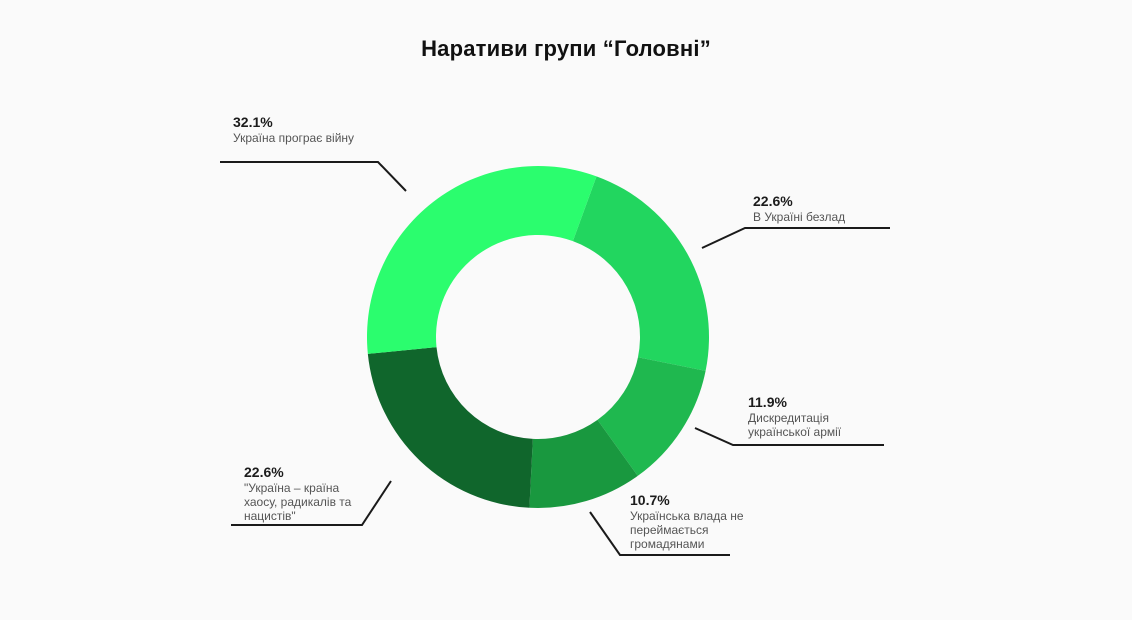 This screenshot has height=620, width=1132. I want to click on leader-line-chaos-in-ukraine, so click(795, 238).